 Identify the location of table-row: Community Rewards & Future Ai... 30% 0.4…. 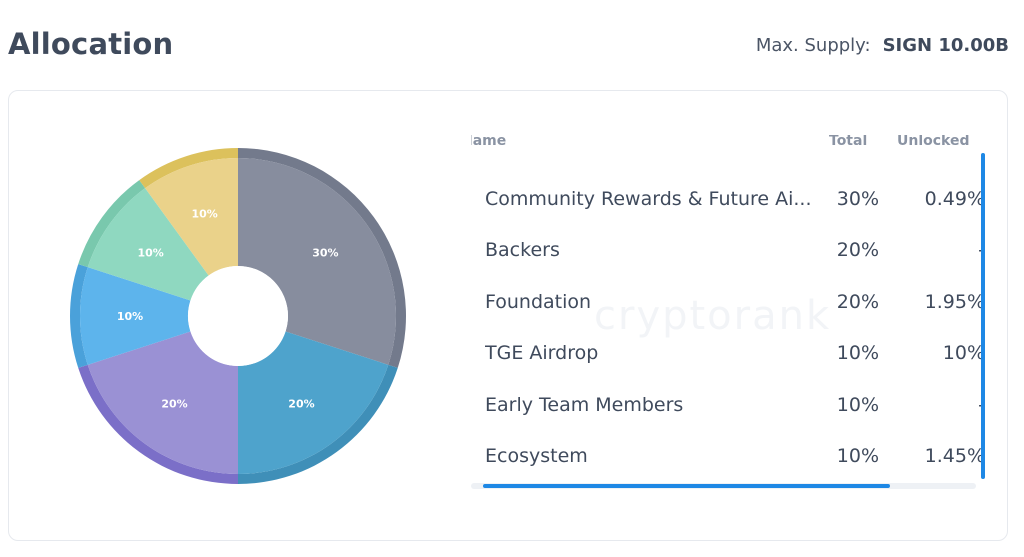
(731, 200).